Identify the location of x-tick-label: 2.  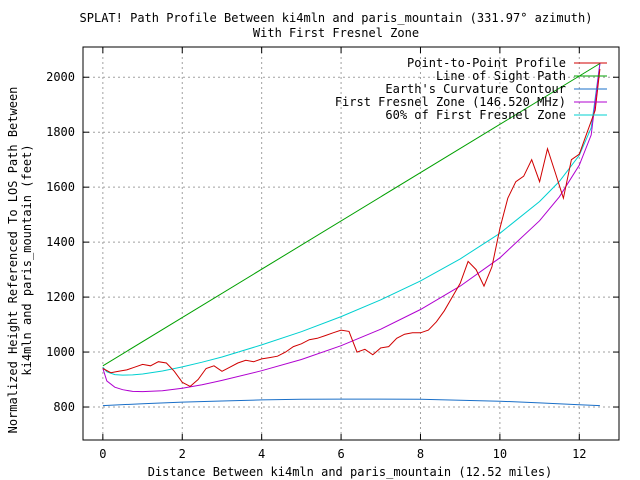
(182, 454).